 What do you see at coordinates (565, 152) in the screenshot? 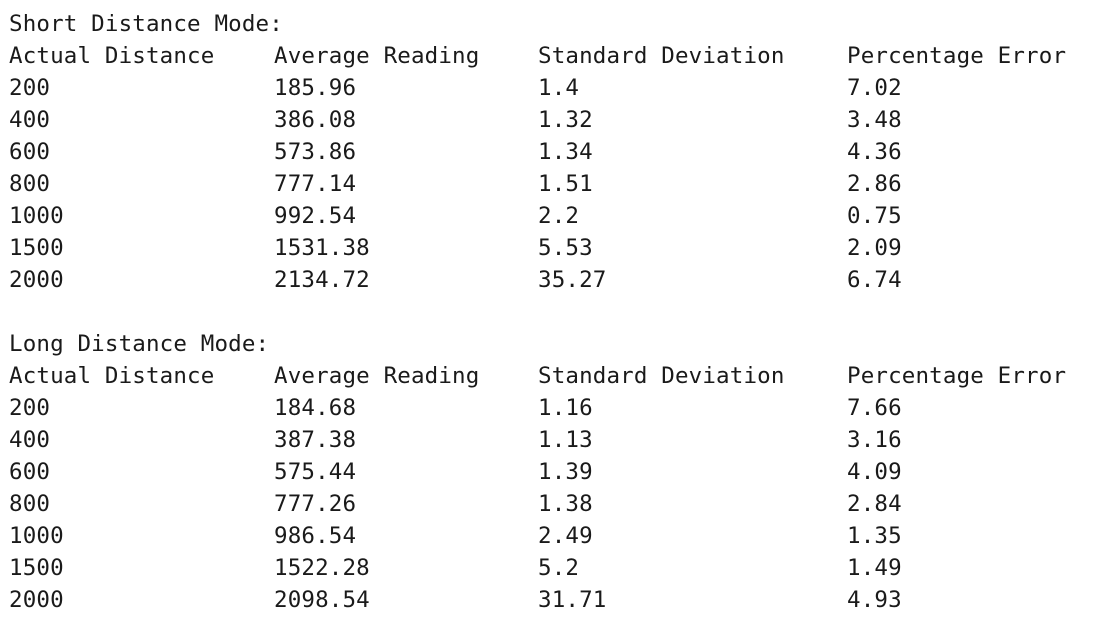
I see `table-cell: 1.34` at bounding box center [565, 152].